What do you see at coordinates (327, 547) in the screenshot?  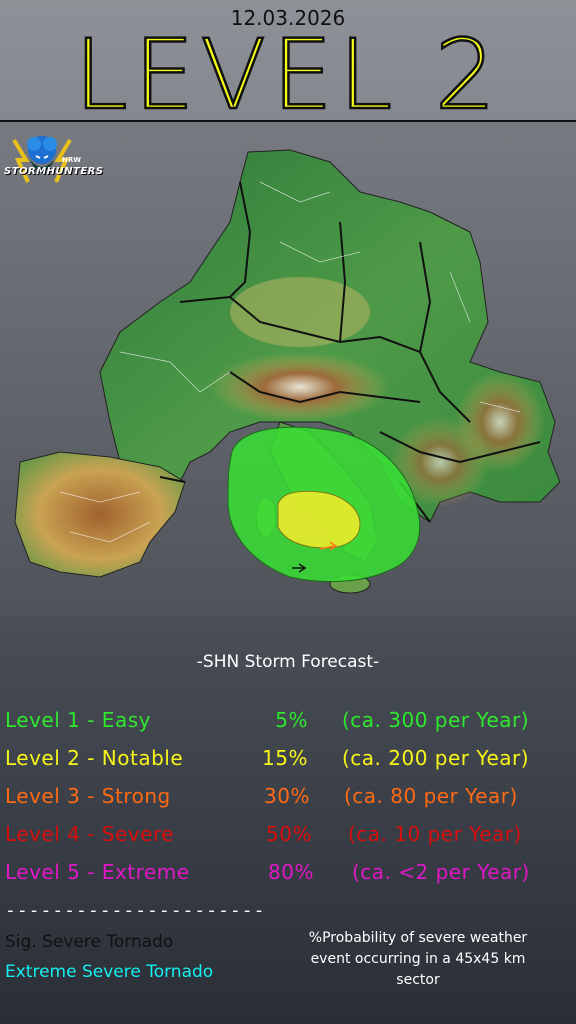 I see `level-2-motion-arrow` at bounding box center [327, 547].